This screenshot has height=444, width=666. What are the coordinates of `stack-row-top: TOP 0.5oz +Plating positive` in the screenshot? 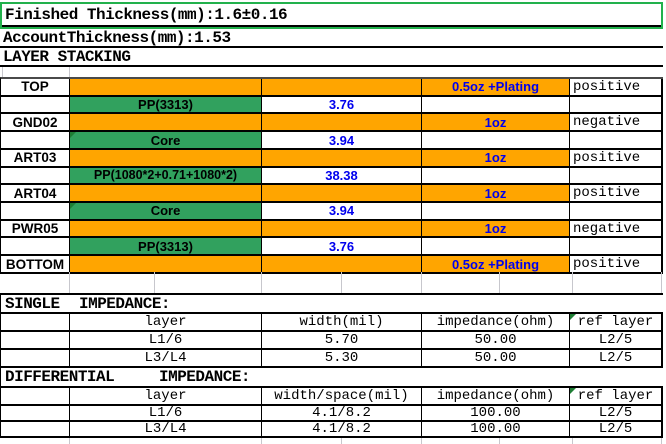 It's located at (332, 88).